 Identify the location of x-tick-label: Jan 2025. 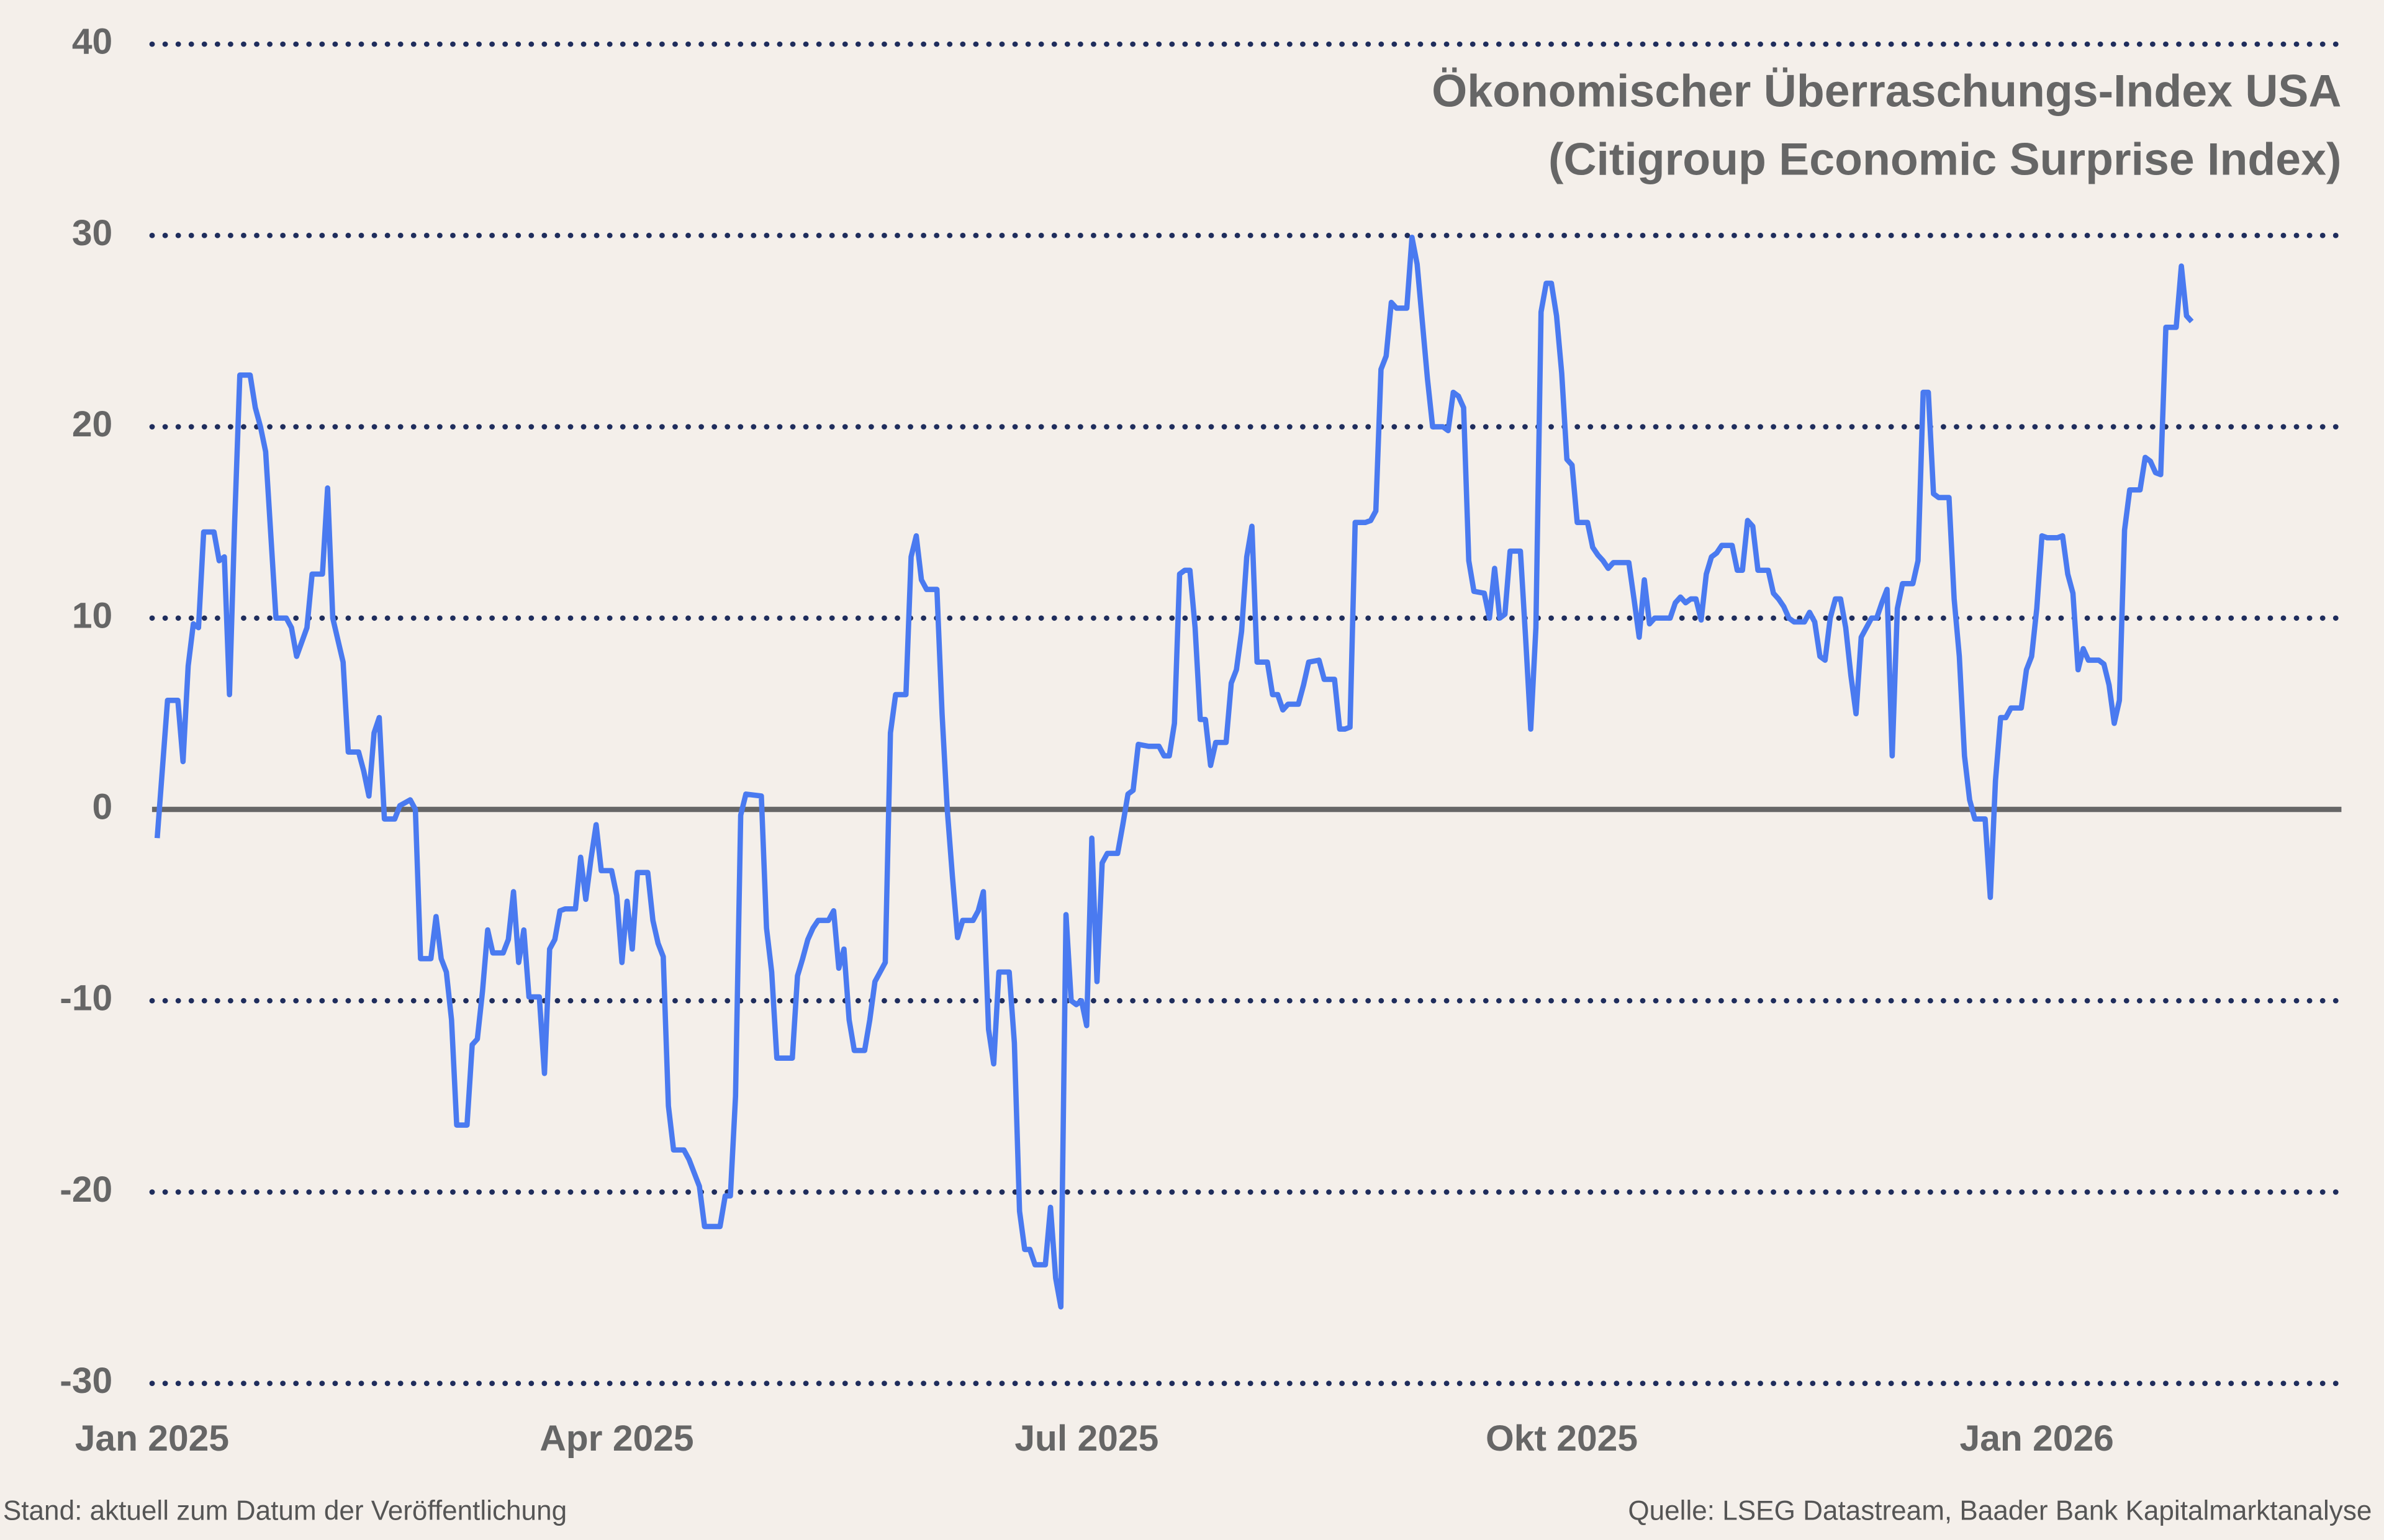
(152, 1439).